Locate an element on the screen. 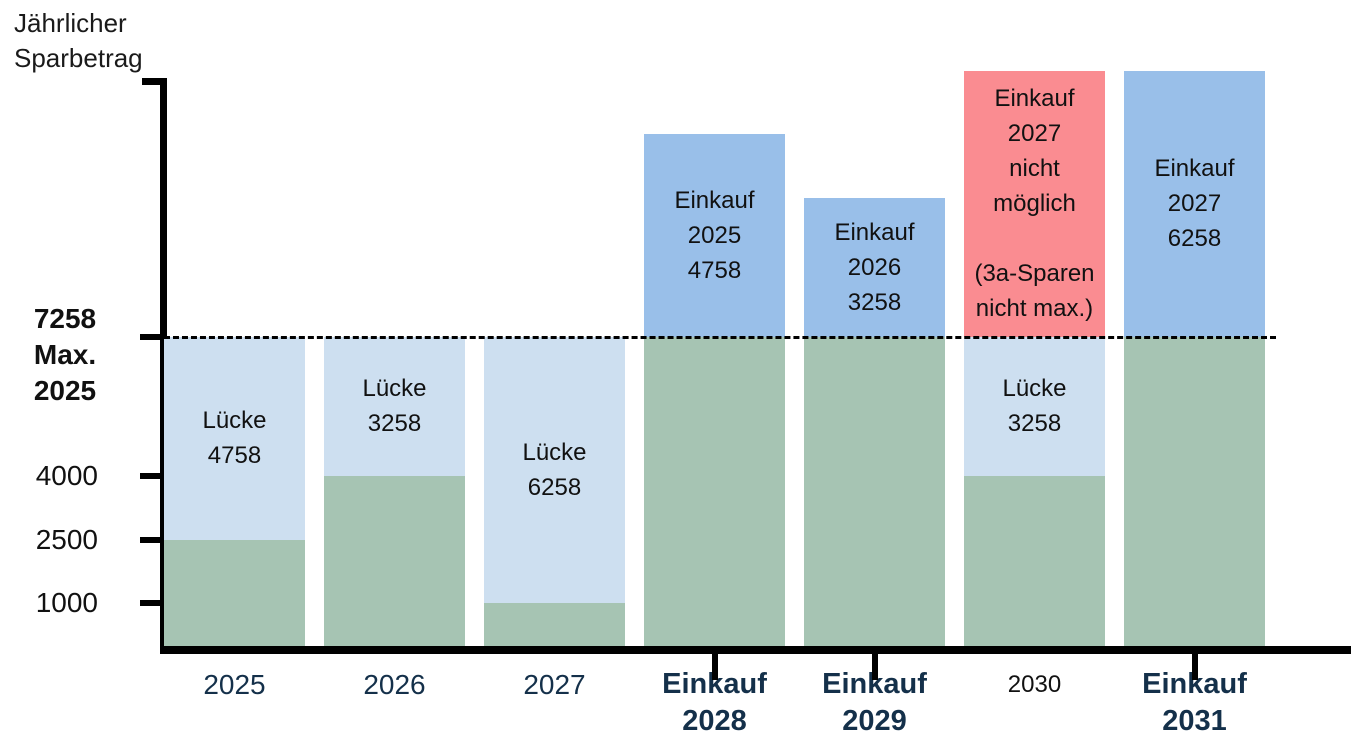 This screenshot has width=1351, height=751. bar-segment-label: Einkauf 2026 3258 is located at coordinates (874, 268).